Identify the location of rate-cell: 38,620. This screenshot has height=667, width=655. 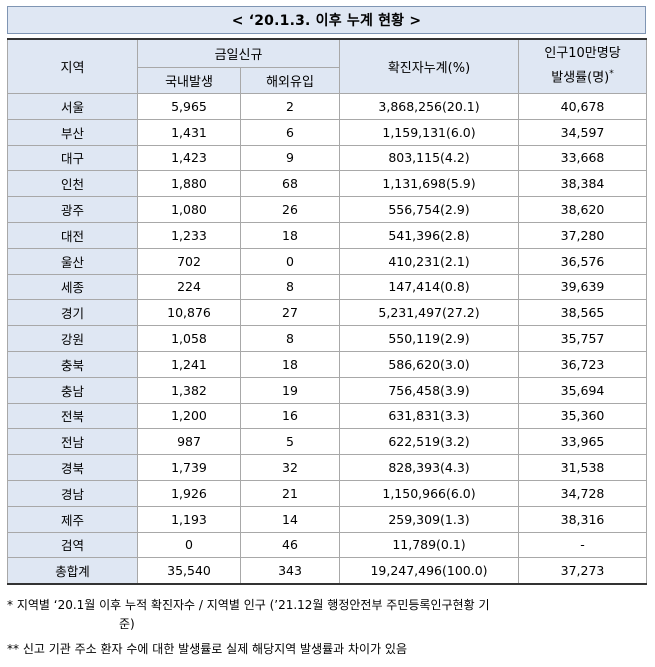
(582, 209).